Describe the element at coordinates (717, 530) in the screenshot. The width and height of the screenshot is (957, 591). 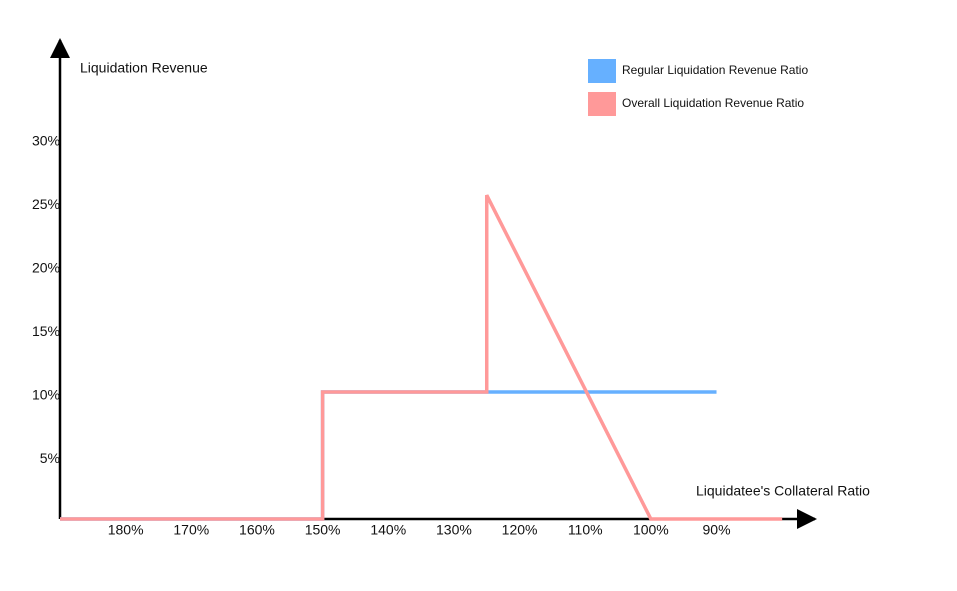
I see `x-tick-label: 90%` at that location.